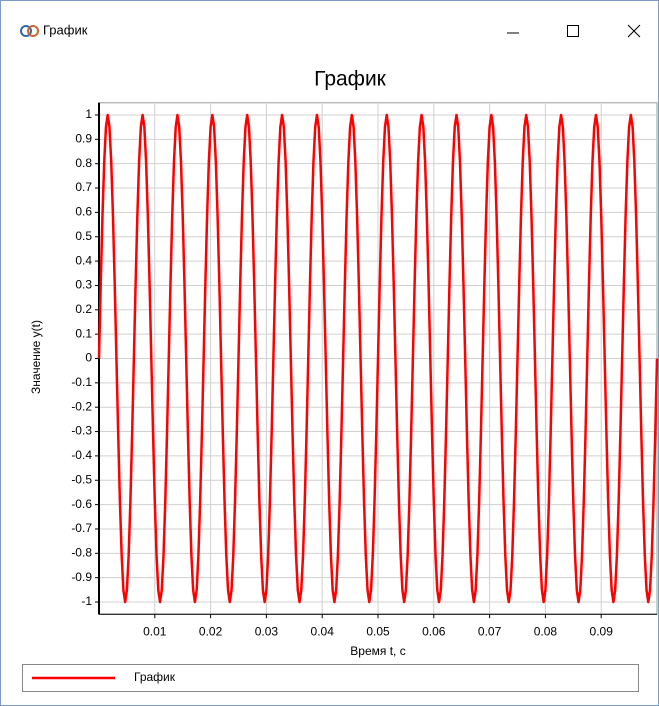 The height and width of the screenshot is (706, 659). Describe the element at coordinates (378, 631) in the screenshot. I see `x-tick-label: 0.05` at that location.